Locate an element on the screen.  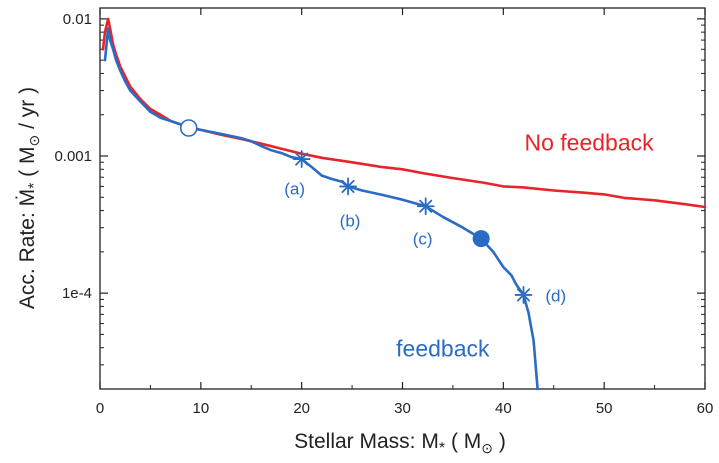
marker-label: (b) is located at coordinates (350, 220).